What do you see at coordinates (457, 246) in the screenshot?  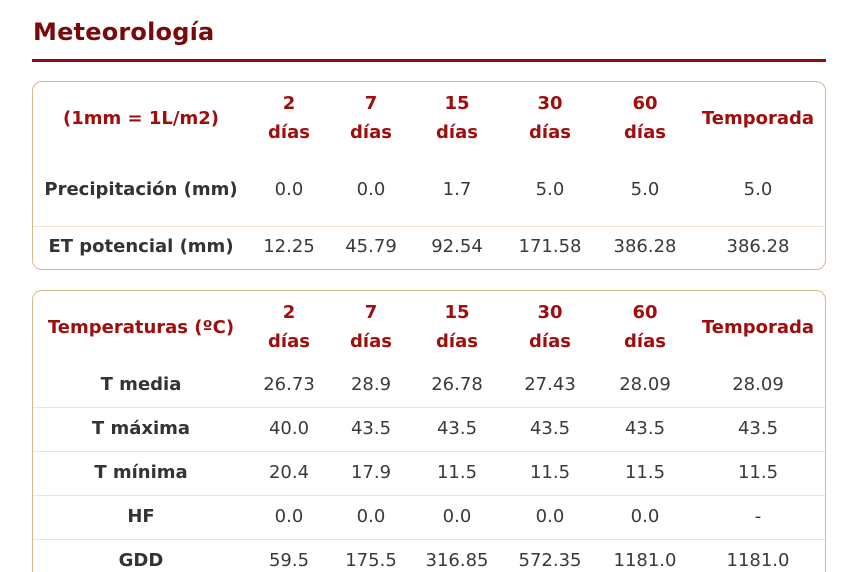 I see `table-cell: 92.54` at bounding box center [457, 246].